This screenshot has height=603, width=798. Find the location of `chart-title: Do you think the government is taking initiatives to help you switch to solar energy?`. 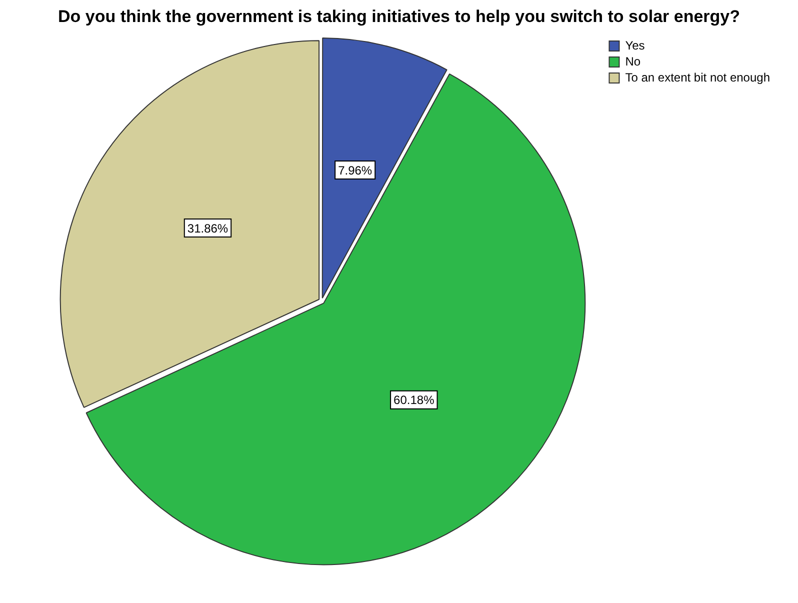

chart-title: Do you think the government is taking initiatives to help you switch to solar energy? is located at coordinates (399, 16).